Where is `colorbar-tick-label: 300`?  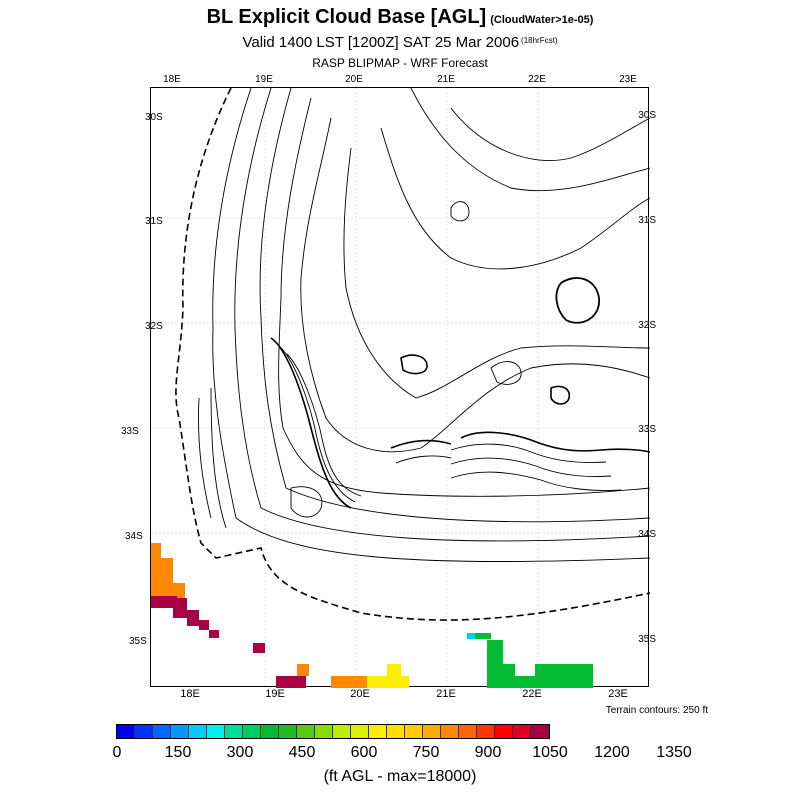 colorbar-tick-label: 300 is located at coordinates (240, 752).